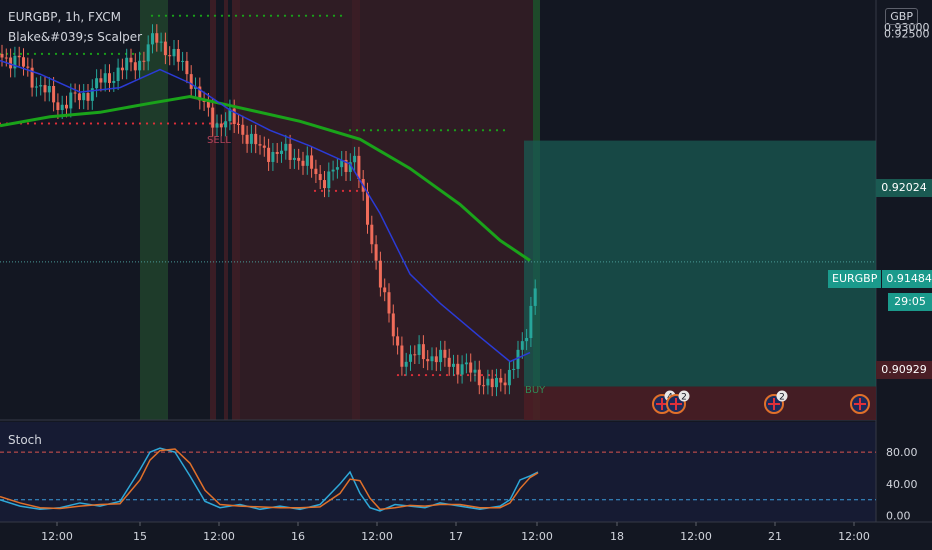 The height and width of the screenshot is (550, 932). Describe the element at coordinates (782, 398) in the screenshot. I see `event-count-text: 2` at that location.